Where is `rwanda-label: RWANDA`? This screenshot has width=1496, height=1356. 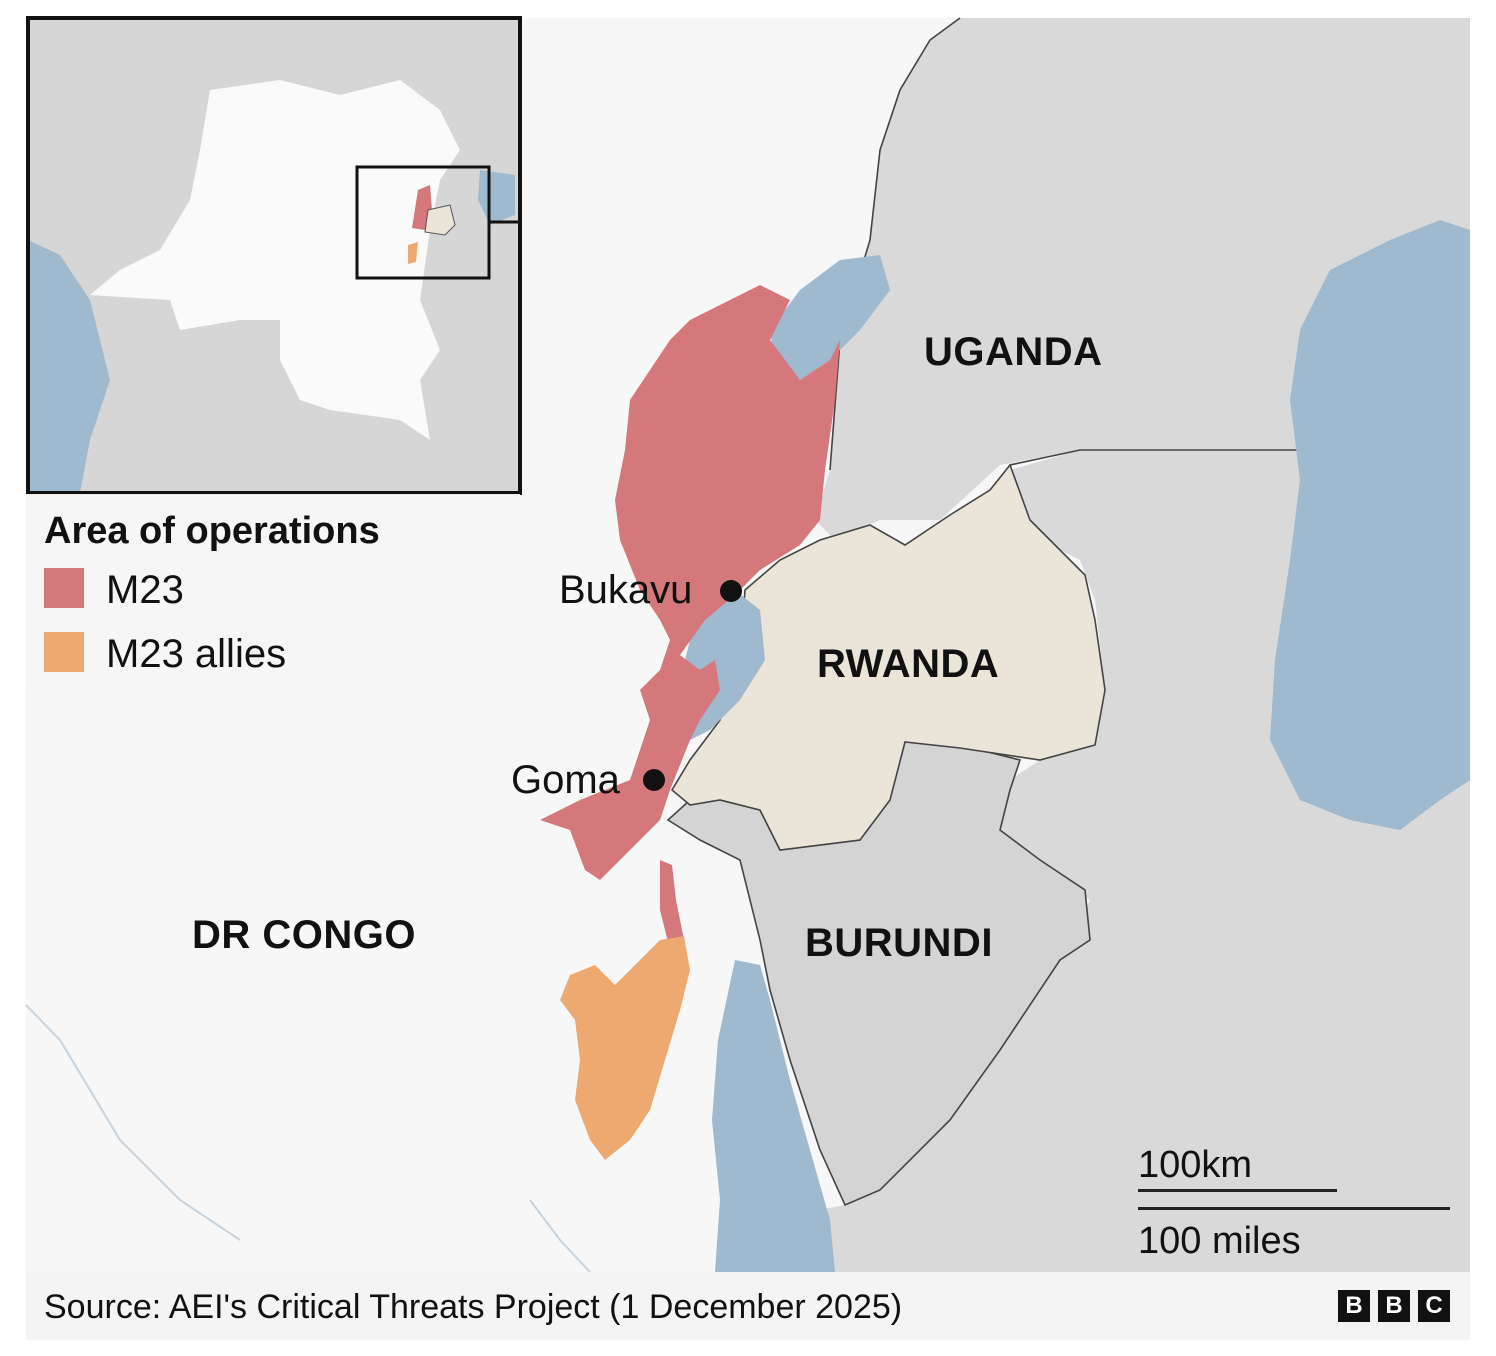
rwanda-label: RWANDA is located at coordinates (908, 664).